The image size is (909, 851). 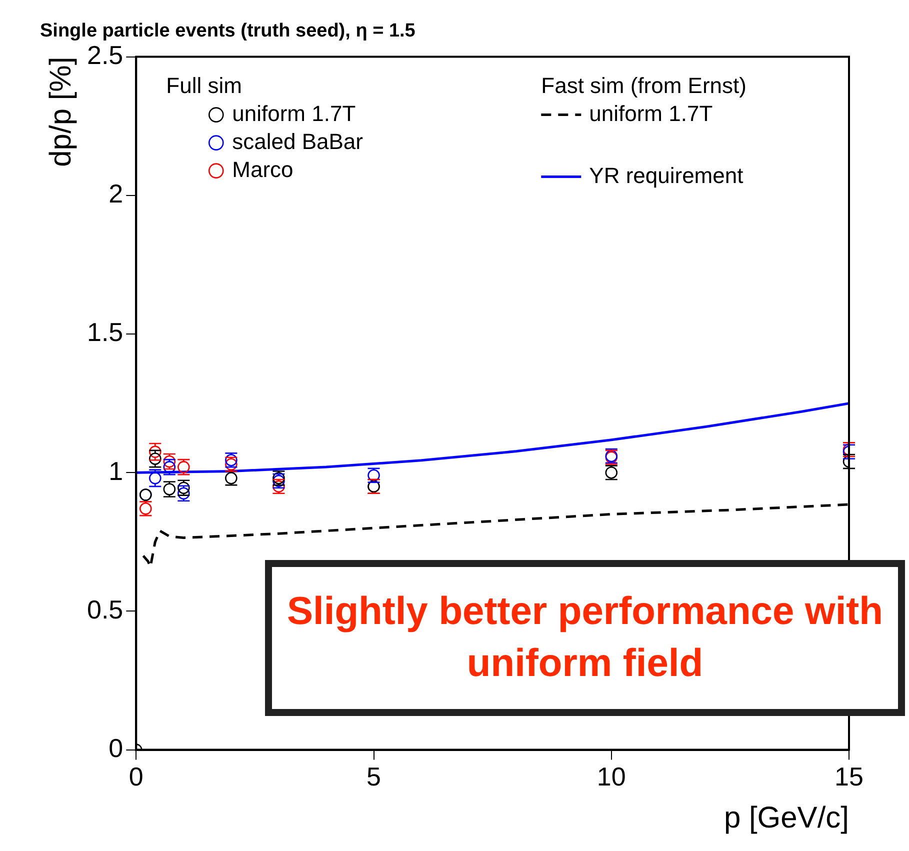 What do you see at coordinates (136, 777) in the screenshot?
I see `x-tick-label: 0` at bounding box center [136, 777].